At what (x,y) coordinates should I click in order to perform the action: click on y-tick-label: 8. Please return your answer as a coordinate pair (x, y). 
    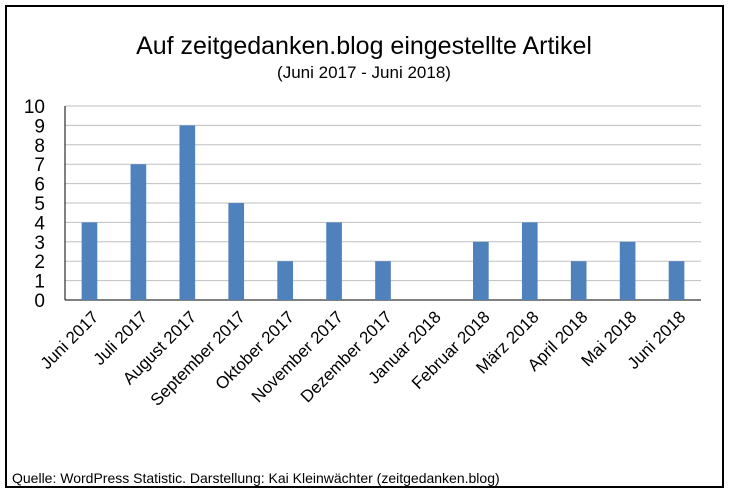
    Looking at the image, I should click on (39, 146).